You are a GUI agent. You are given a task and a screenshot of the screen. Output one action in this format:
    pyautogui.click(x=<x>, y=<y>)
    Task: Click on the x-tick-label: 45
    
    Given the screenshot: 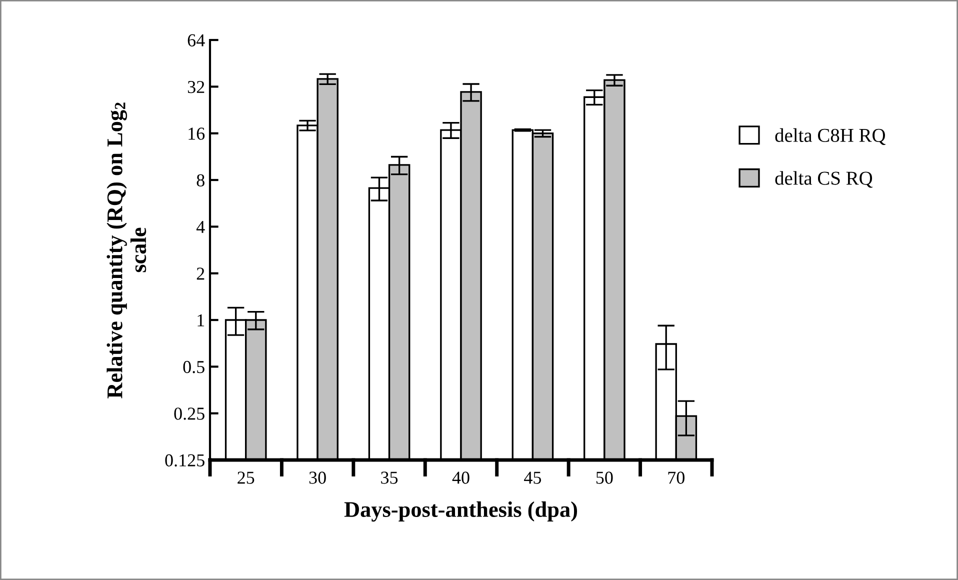 What is the action you would take?
    pyautogui.click(x=533, y=478)
    